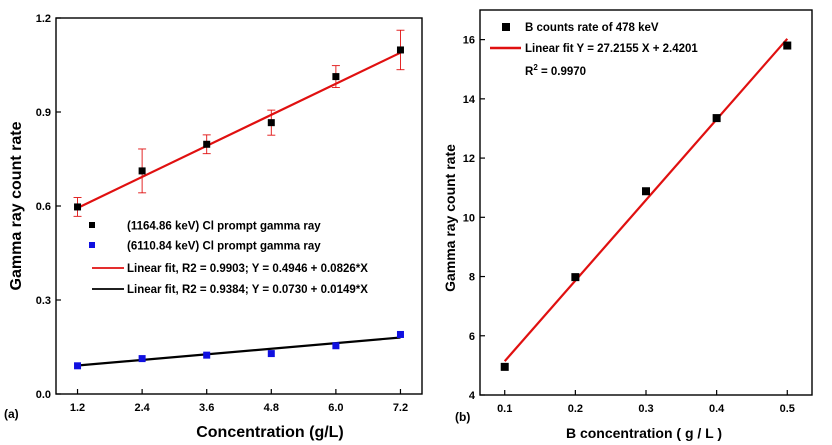 The height and width of the screenshot is (445, 832). I want to click on panel-a-x-axis-title: Concentration (g/L), so click(270, 432).